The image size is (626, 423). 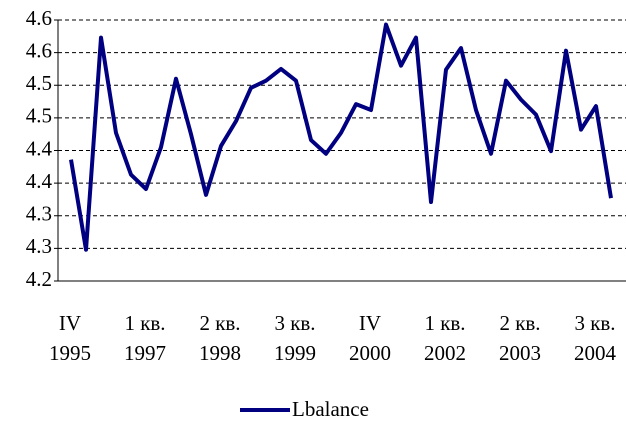 What do you see at coordinates (295, 338) in the screenshot?
I see `x-tick-label: 3 кв. 1999` at bounding box center [295, 338].